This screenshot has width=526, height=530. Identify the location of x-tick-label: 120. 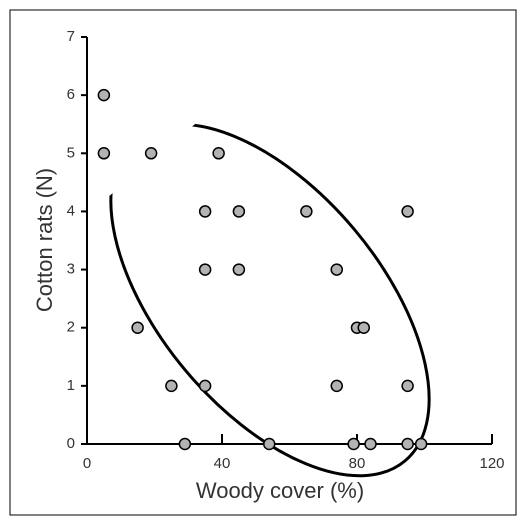
(491, 463).